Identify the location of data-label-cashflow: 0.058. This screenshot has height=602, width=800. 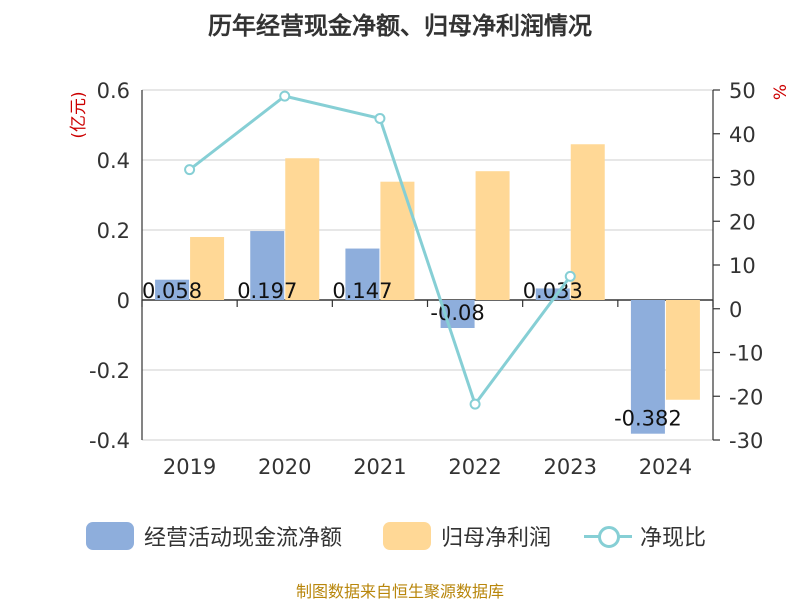
(172, 291).